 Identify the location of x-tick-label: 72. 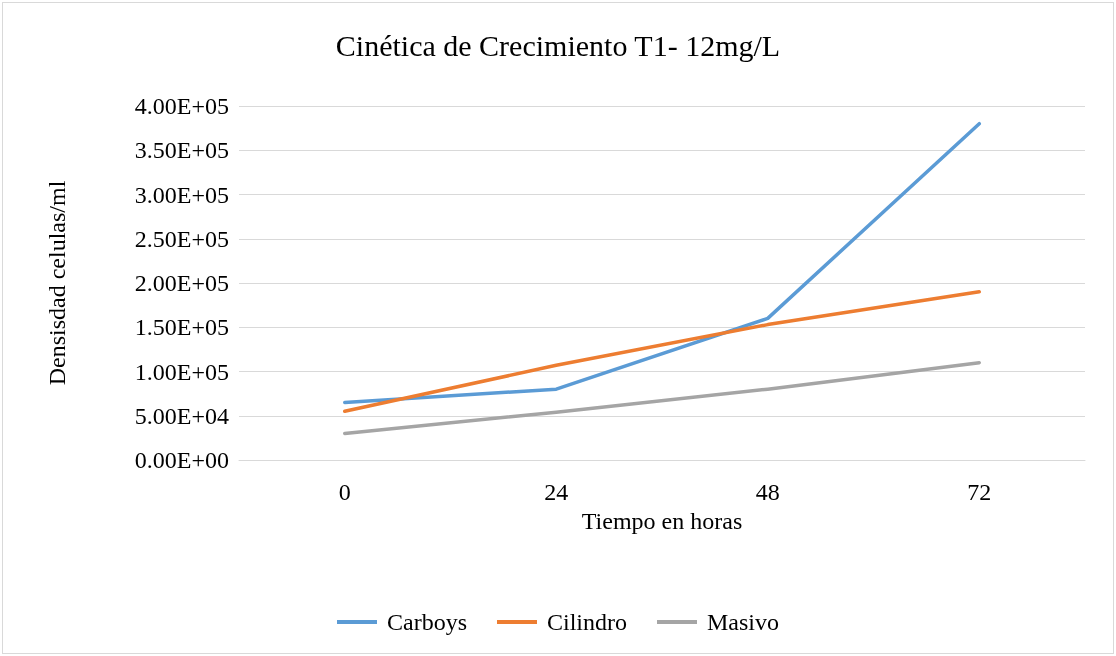
(979, 492).